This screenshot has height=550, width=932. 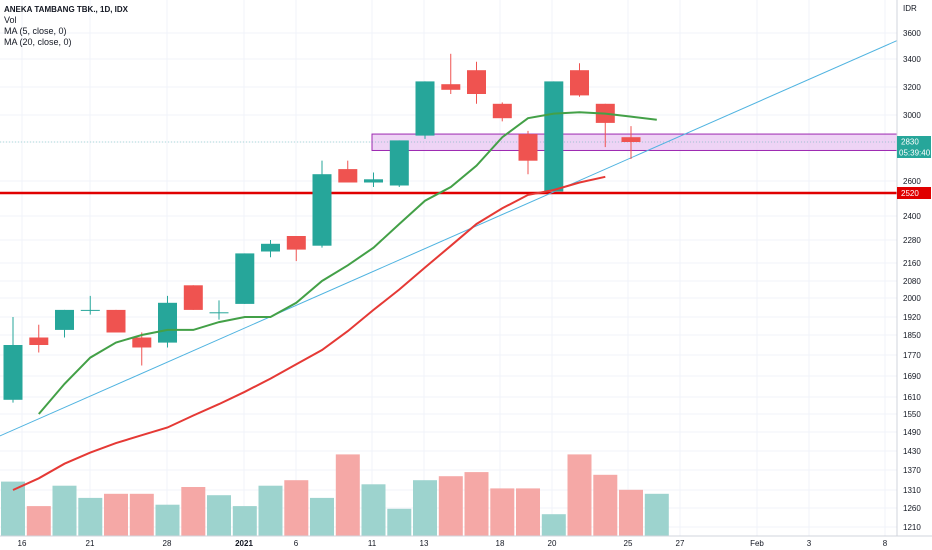 I want to click on time-tick-label: 16, so click(x=22, y=543).